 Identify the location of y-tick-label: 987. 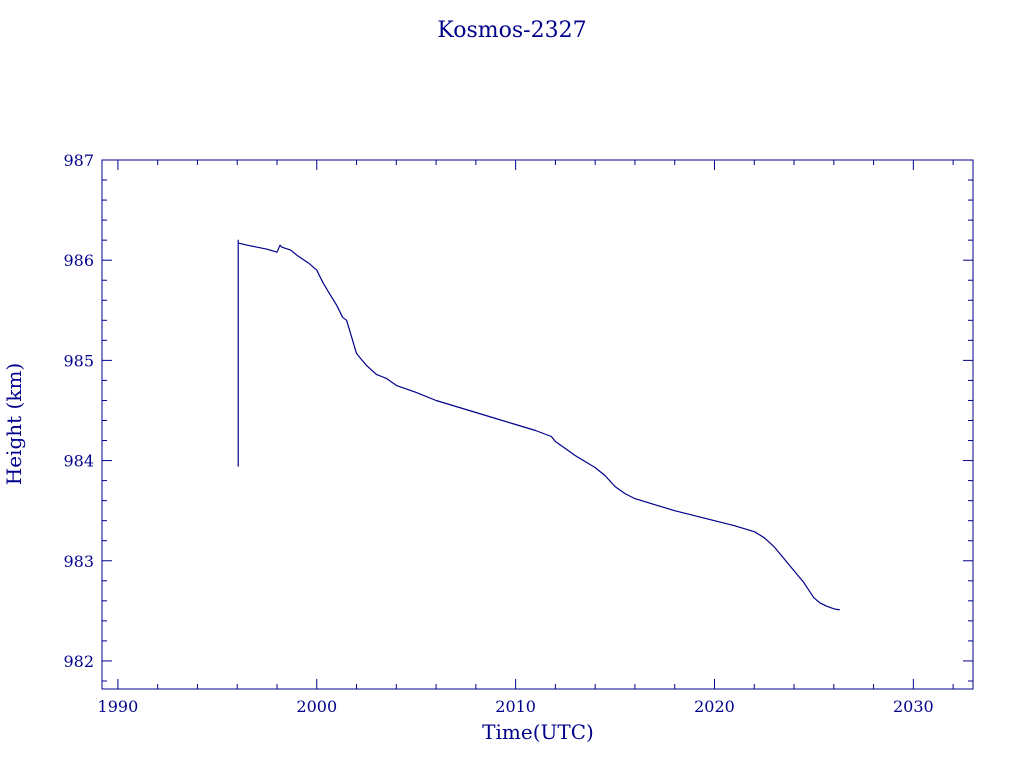
(78, 160).